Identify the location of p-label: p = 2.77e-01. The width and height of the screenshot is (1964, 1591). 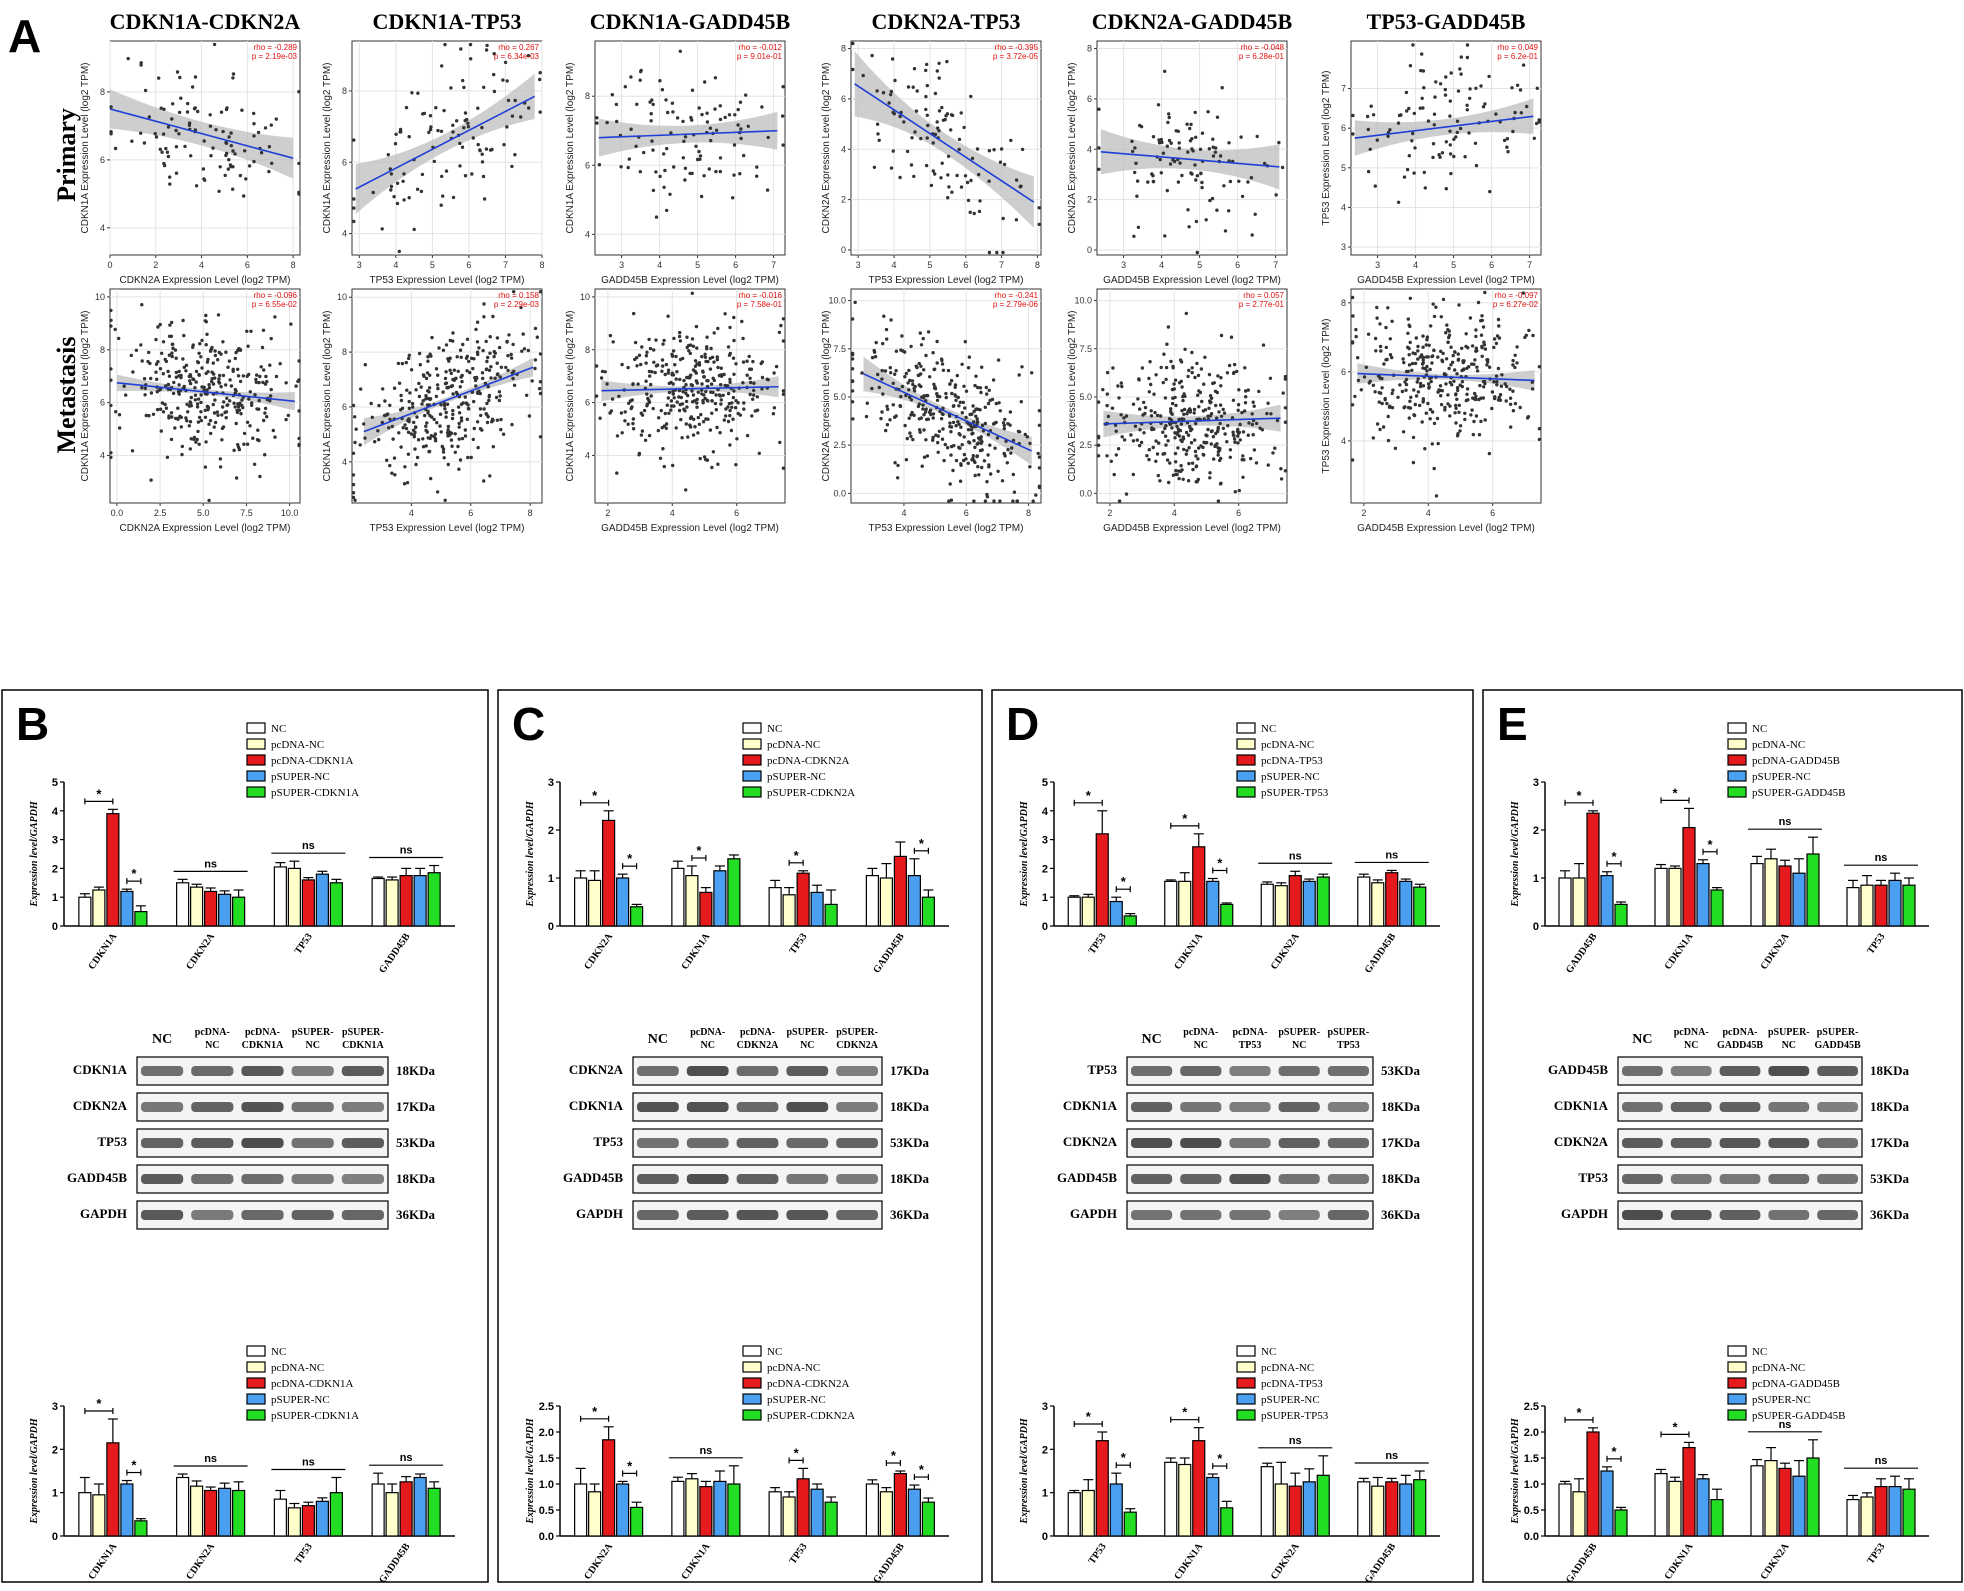
(1262, 304).